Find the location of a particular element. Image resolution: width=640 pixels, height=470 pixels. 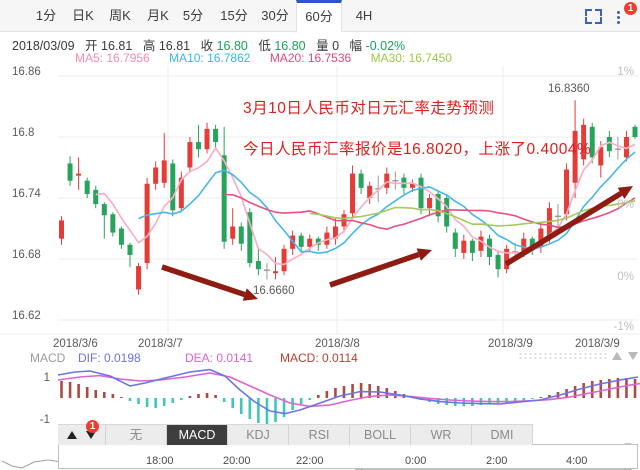

pct-axis-0a: 0% is located at coordinates (625, 205).